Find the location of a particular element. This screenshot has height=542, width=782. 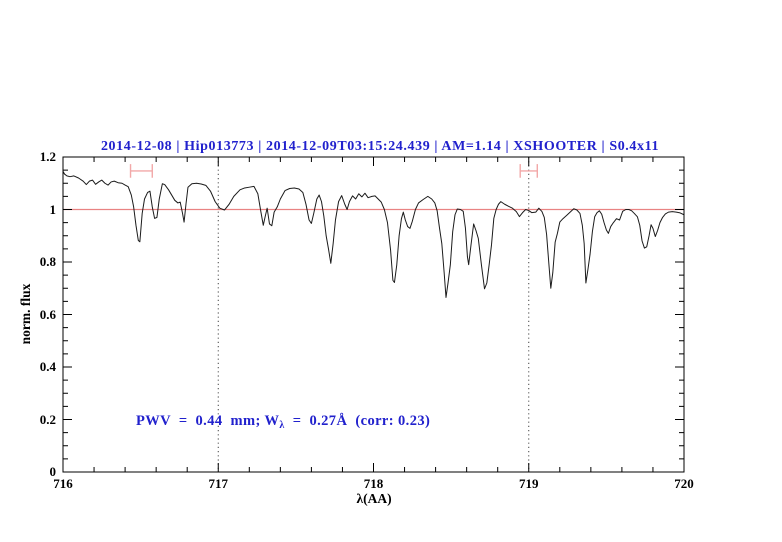

y-tick-label: 0 is located at coordinates (53, 471).